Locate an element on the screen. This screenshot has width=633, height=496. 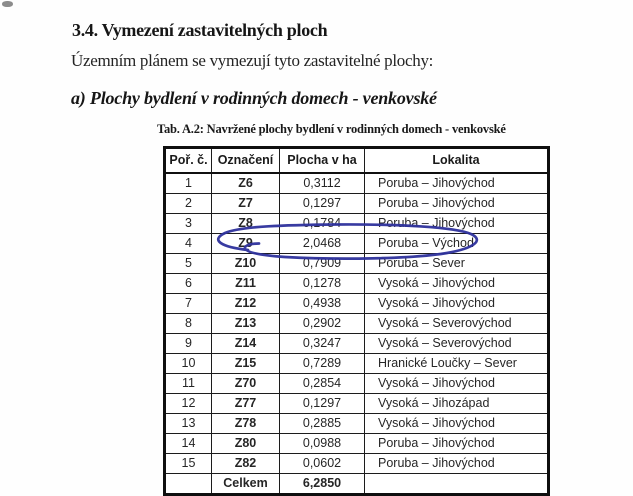
table-row: 10 Z15 0,7289 Hranické Loučky – Sever is located at coordinates (356, 363).